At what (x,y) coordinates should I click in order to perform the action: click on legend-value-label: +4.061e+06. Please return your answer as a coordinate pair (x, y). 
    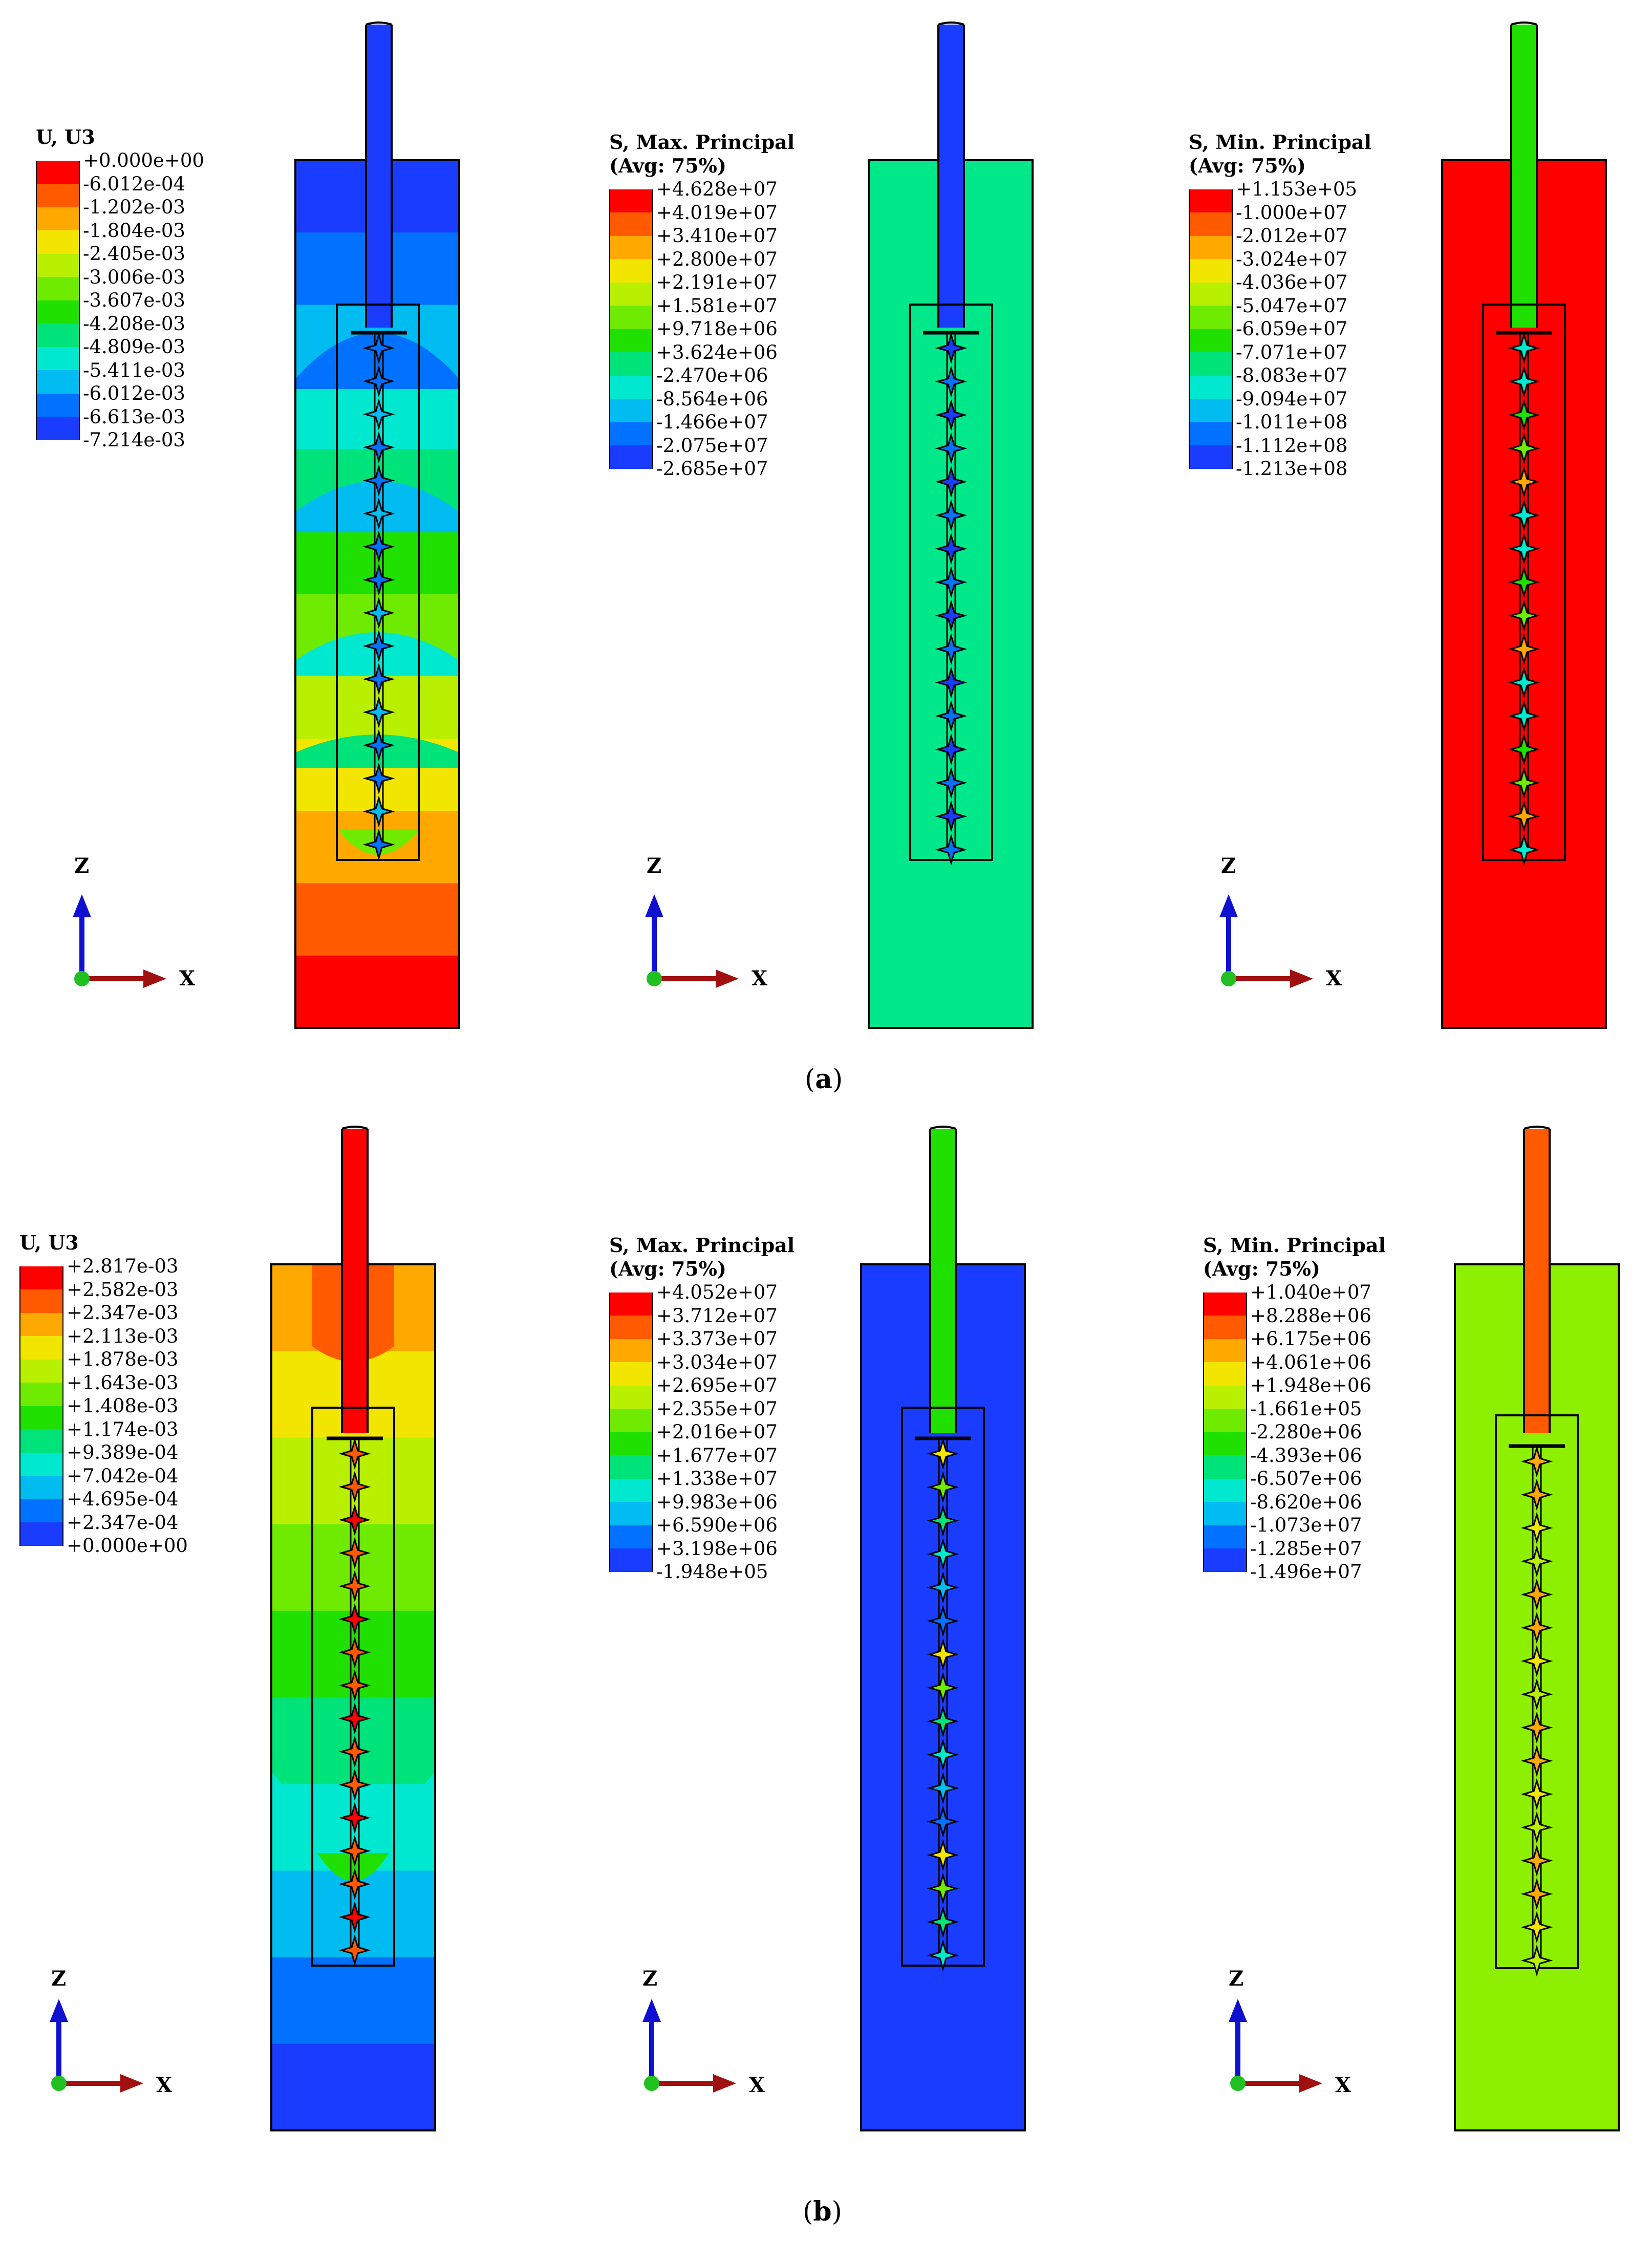
    Looking at the image, I should click on (1310, 1362).